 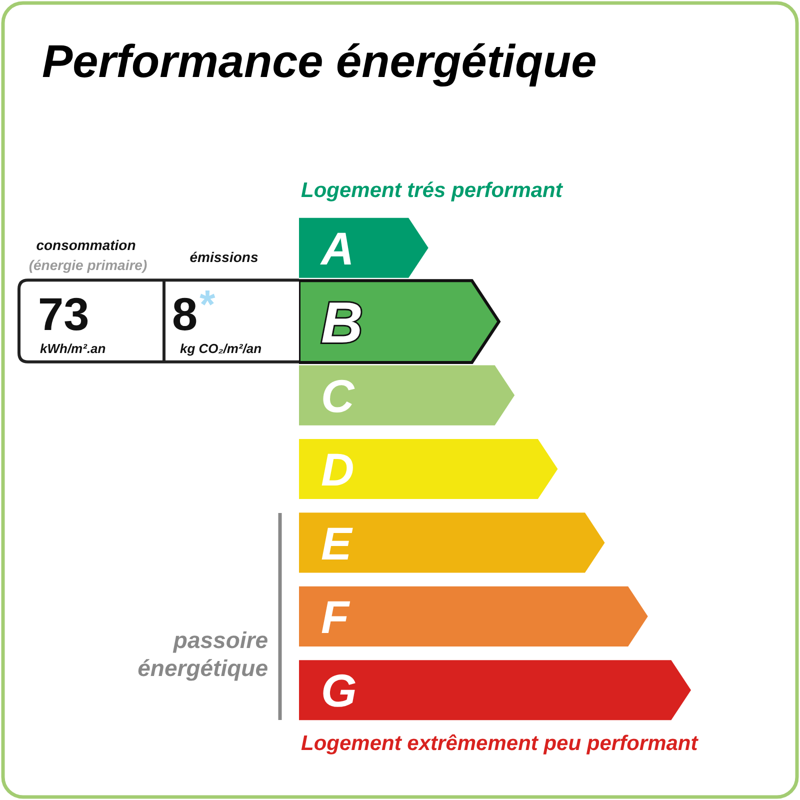 I want to click on y-tick-label: B, so click(x=342, y=323).